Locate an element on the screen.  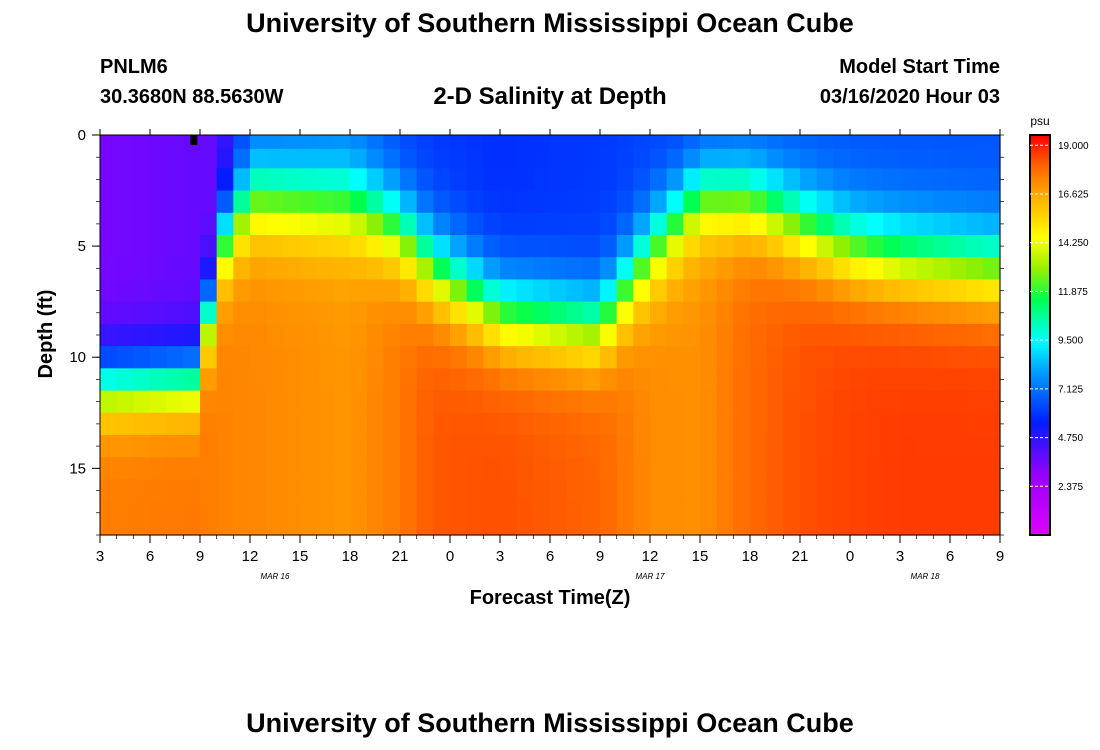
colorbar-tick-label: 2.375 is located at coordinates (1070, 487).